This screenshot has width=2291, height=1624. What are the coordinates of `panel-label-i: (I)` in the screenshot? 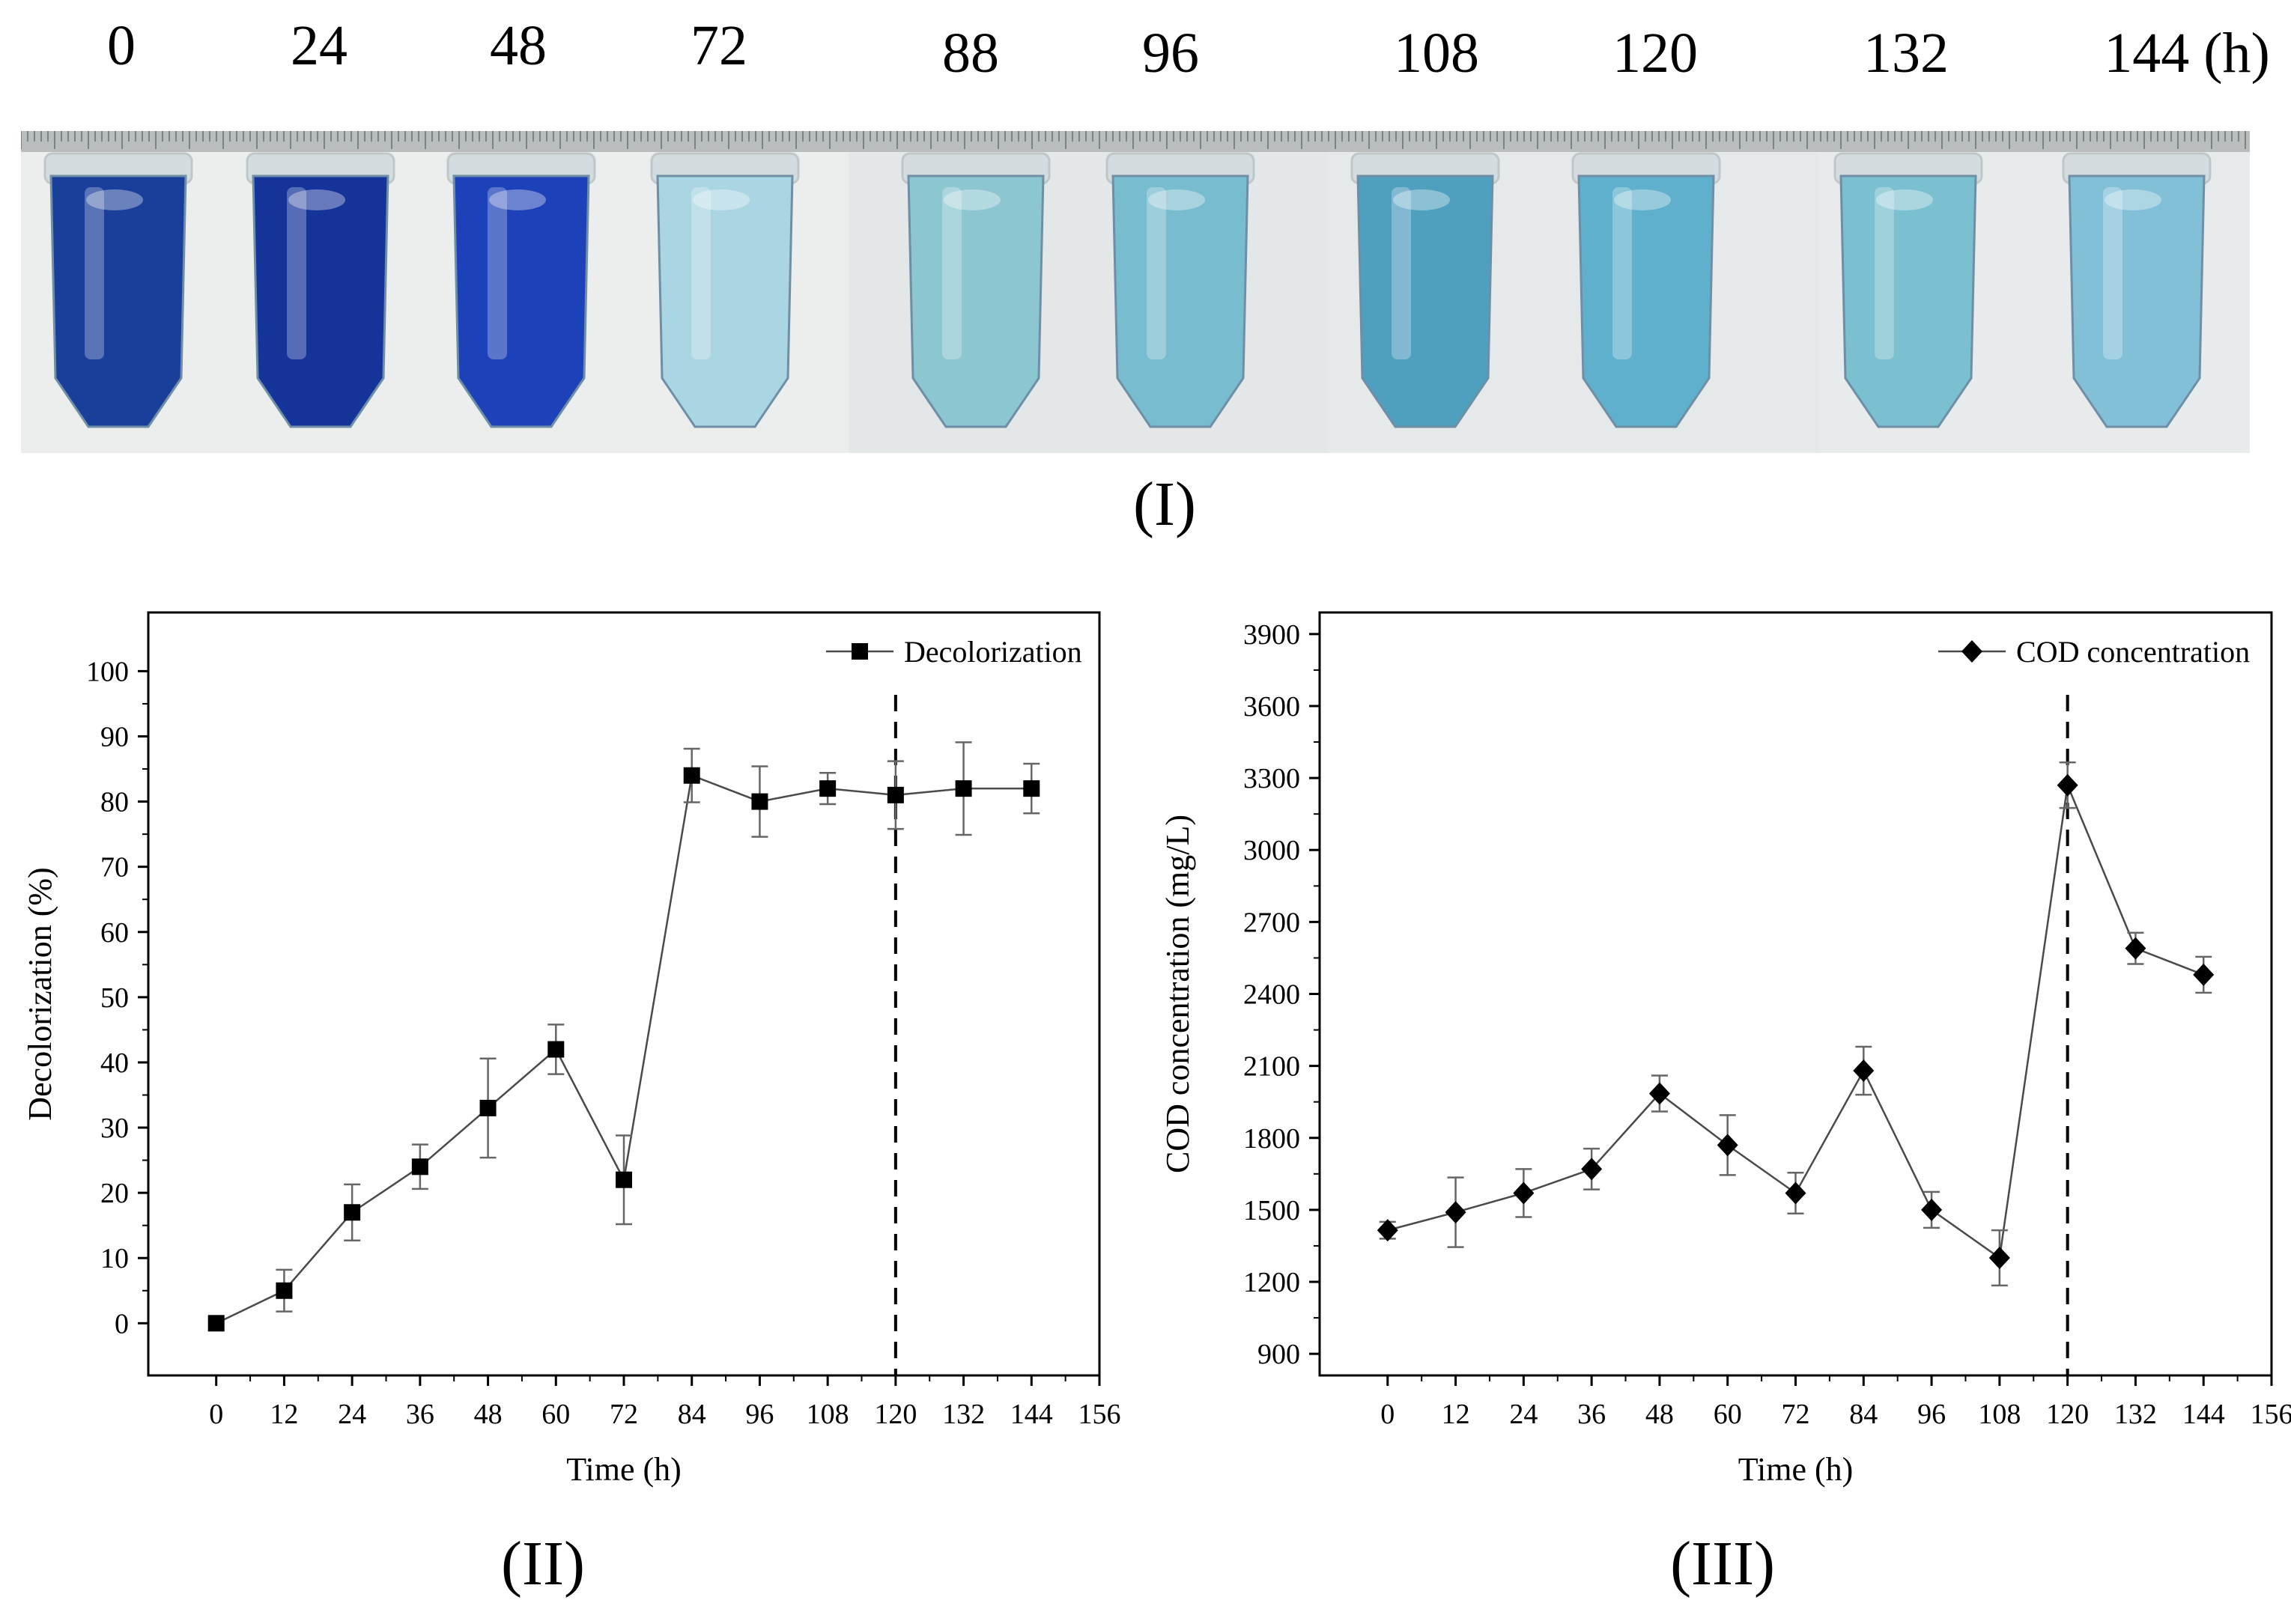 It's located at (1164, 504).